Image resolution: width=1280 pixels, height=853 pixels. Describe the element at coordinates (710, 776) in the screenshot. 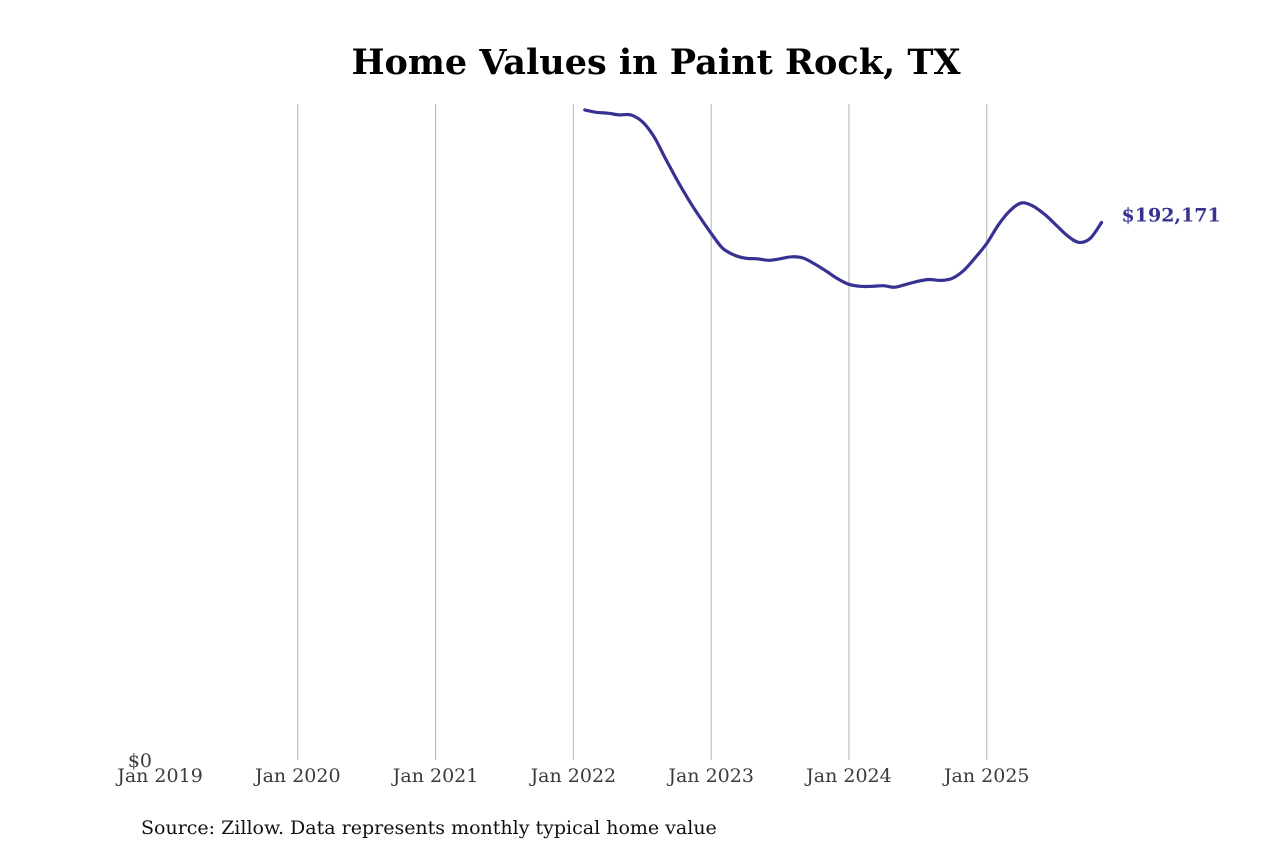

I see `x-tick-label: Jan 2023` at that location.